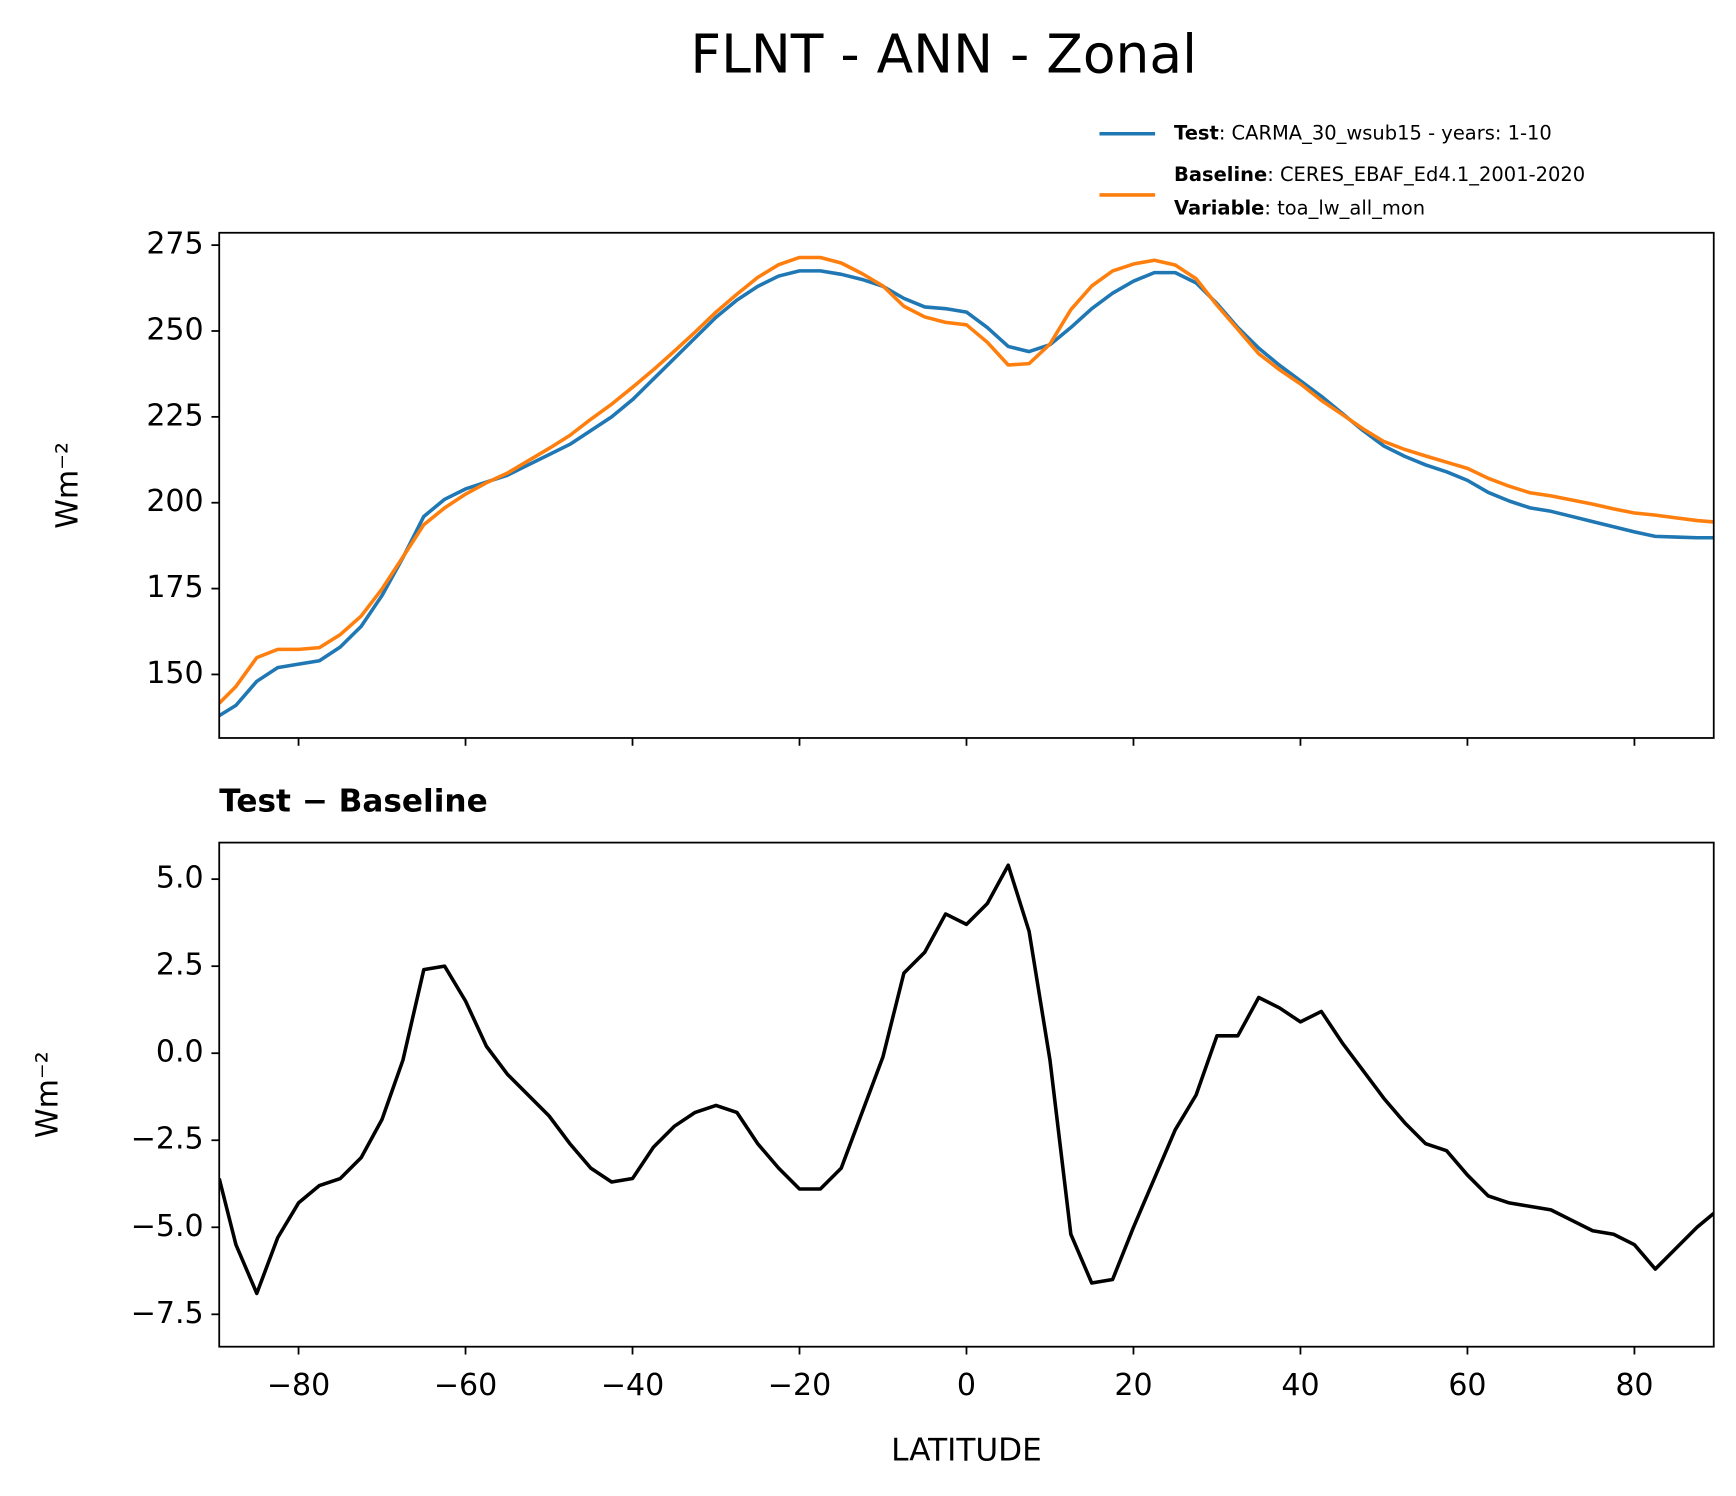 The width and height of the screenshot is (1736, 1496). What do you see at coordinates (167, 1226) in the screenshot?
I see `y-tick-label: −5.0` at bounding box center [167, 1226].